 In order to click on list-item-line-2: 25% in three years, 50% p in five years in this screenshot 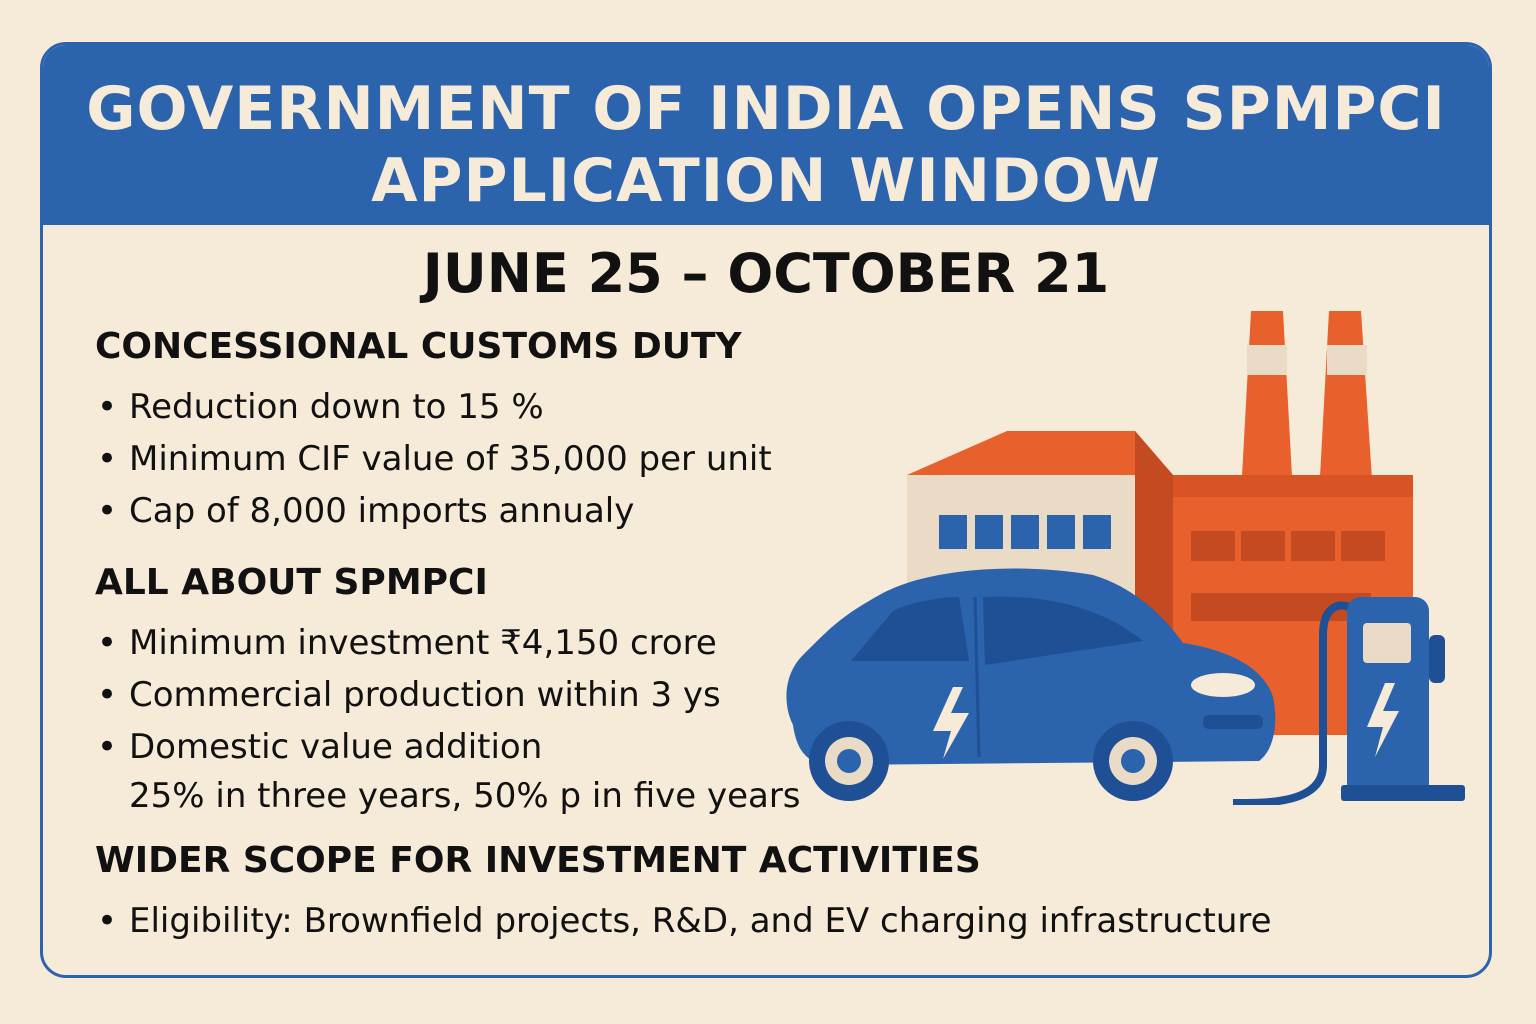, I will do `click(465, 796)`.